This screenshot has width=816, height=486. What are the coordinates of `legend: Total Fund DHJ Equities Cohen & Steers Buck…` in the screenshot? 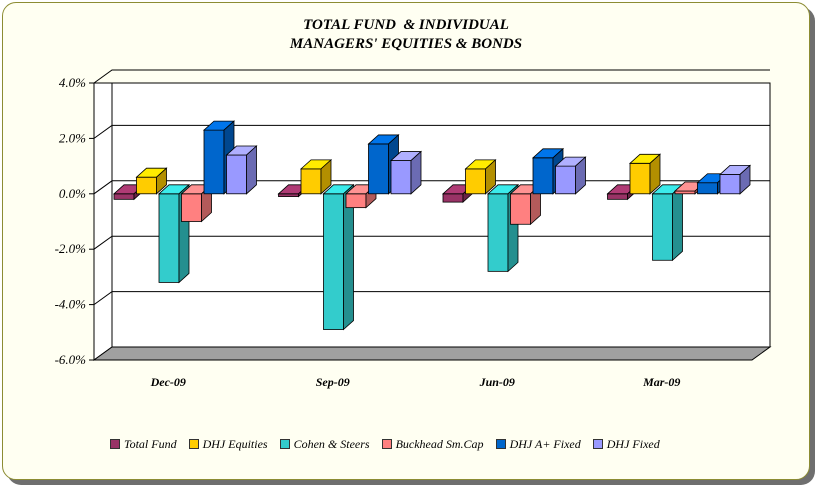 It's located at (391, 444).